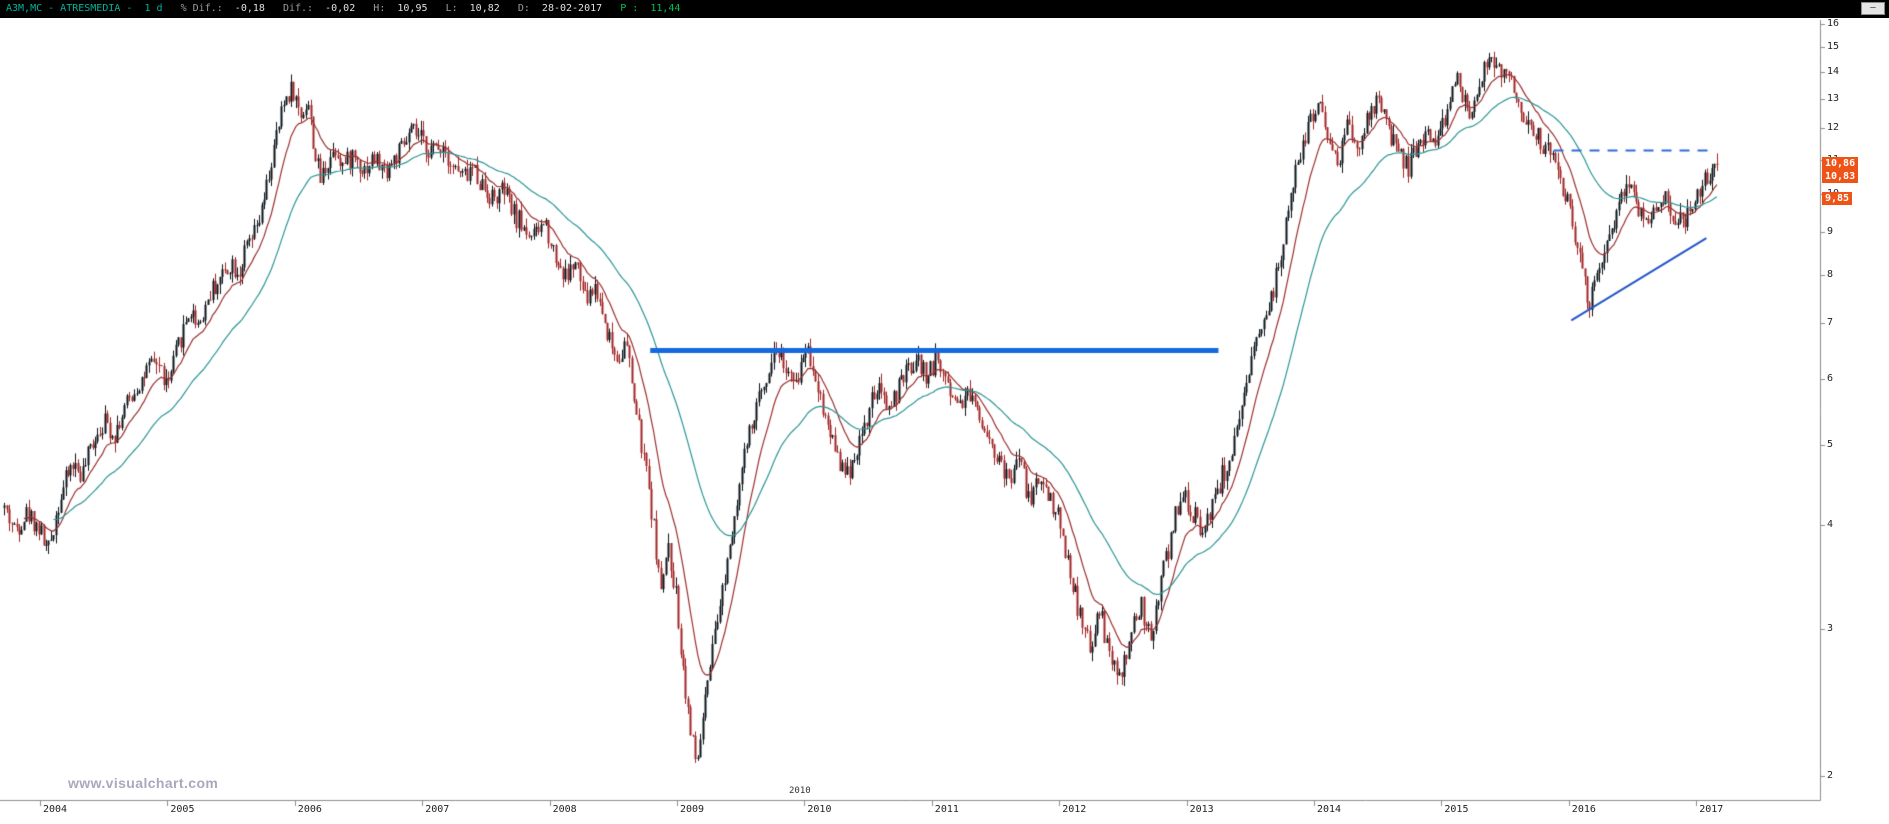  What do you see at coordinates (93, 8) in the screenshot?
I see `quote-segment: A3M,MC - ATRESMEDIA - 1 d` at bounding box center [93, 8].